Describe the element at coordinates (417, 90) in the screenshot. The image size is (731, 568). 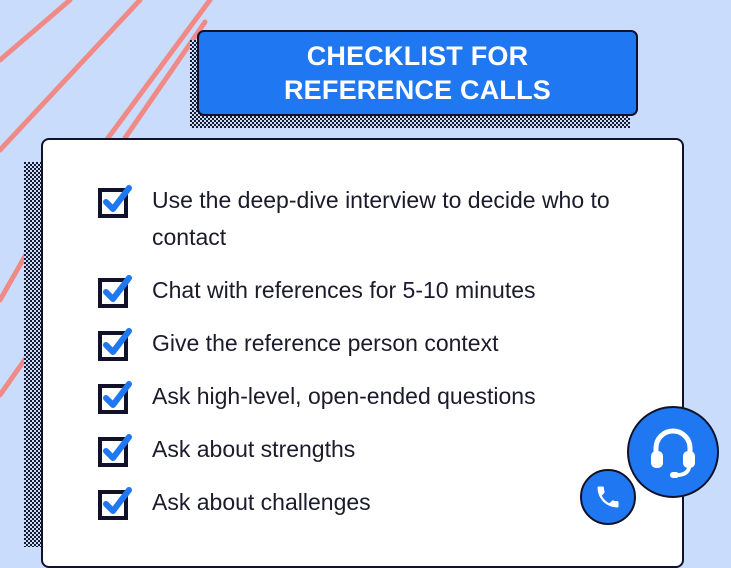
I see `title-line-2: REFERENCE CALLS` at that location.